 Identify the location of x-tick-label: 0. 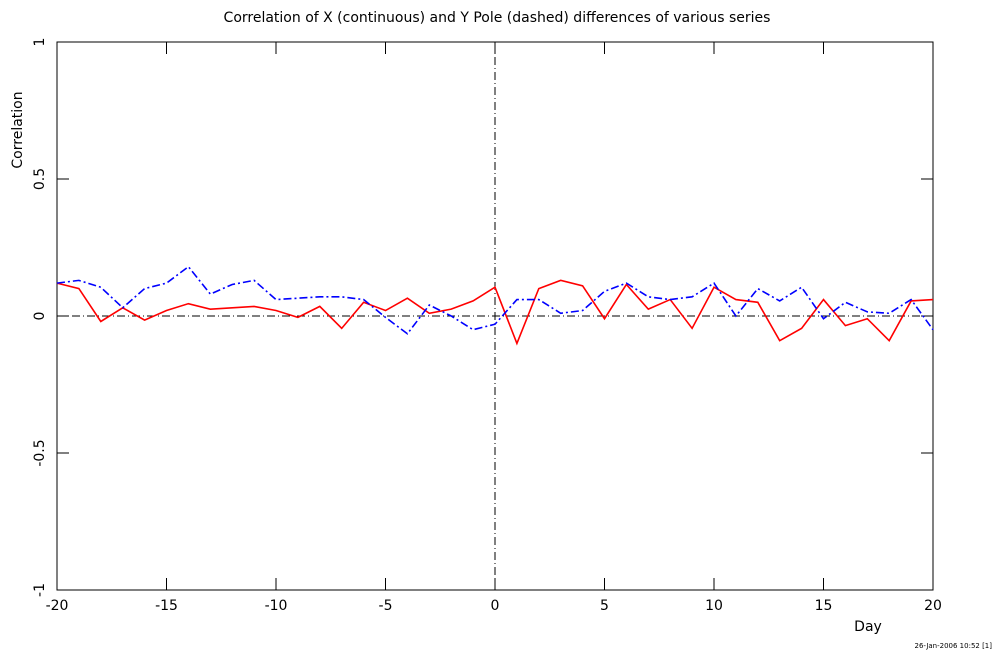
(495, 606).